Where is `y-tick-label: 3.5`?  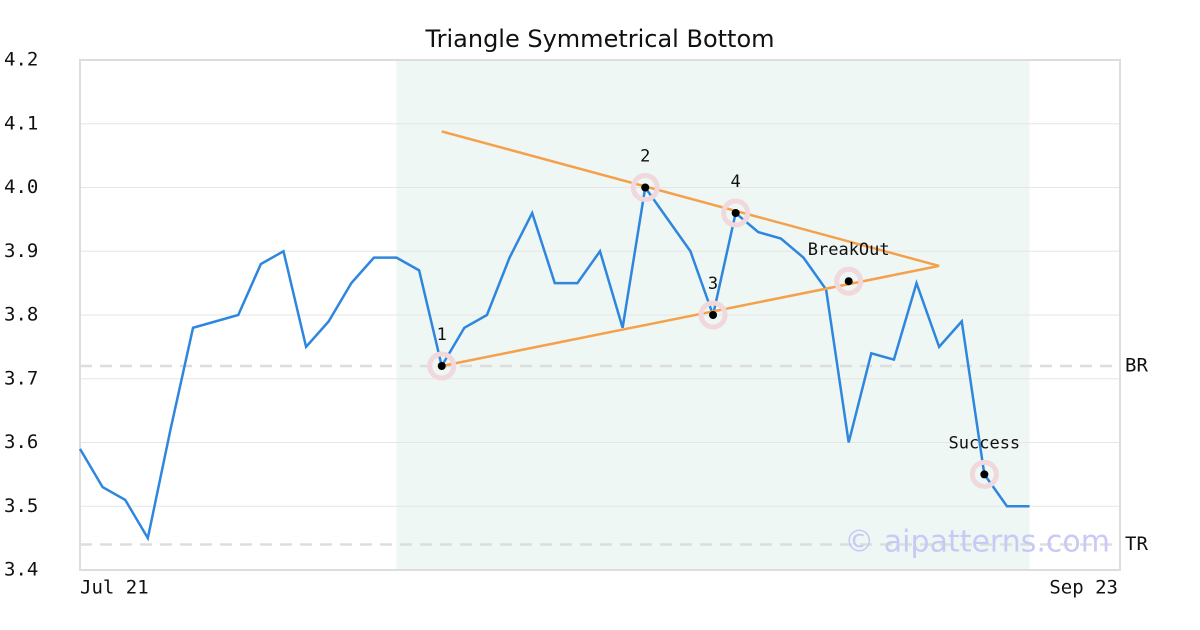 y-tick-label: 3.5 is located at coordinates (21, 506).